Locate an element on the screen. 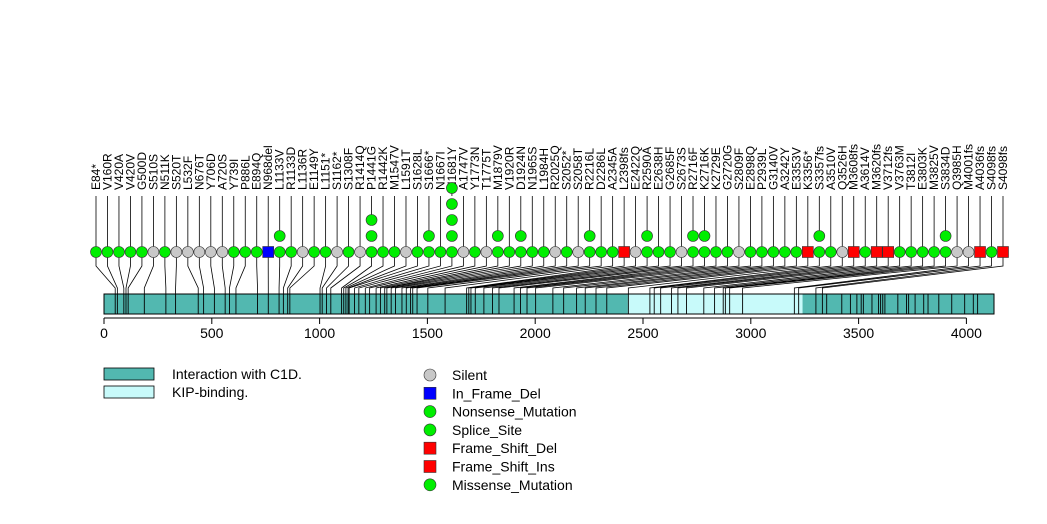 The width and height of the screenshot is (1047, 524). mutation-label: V1920R is located at coordinates (509, 168).